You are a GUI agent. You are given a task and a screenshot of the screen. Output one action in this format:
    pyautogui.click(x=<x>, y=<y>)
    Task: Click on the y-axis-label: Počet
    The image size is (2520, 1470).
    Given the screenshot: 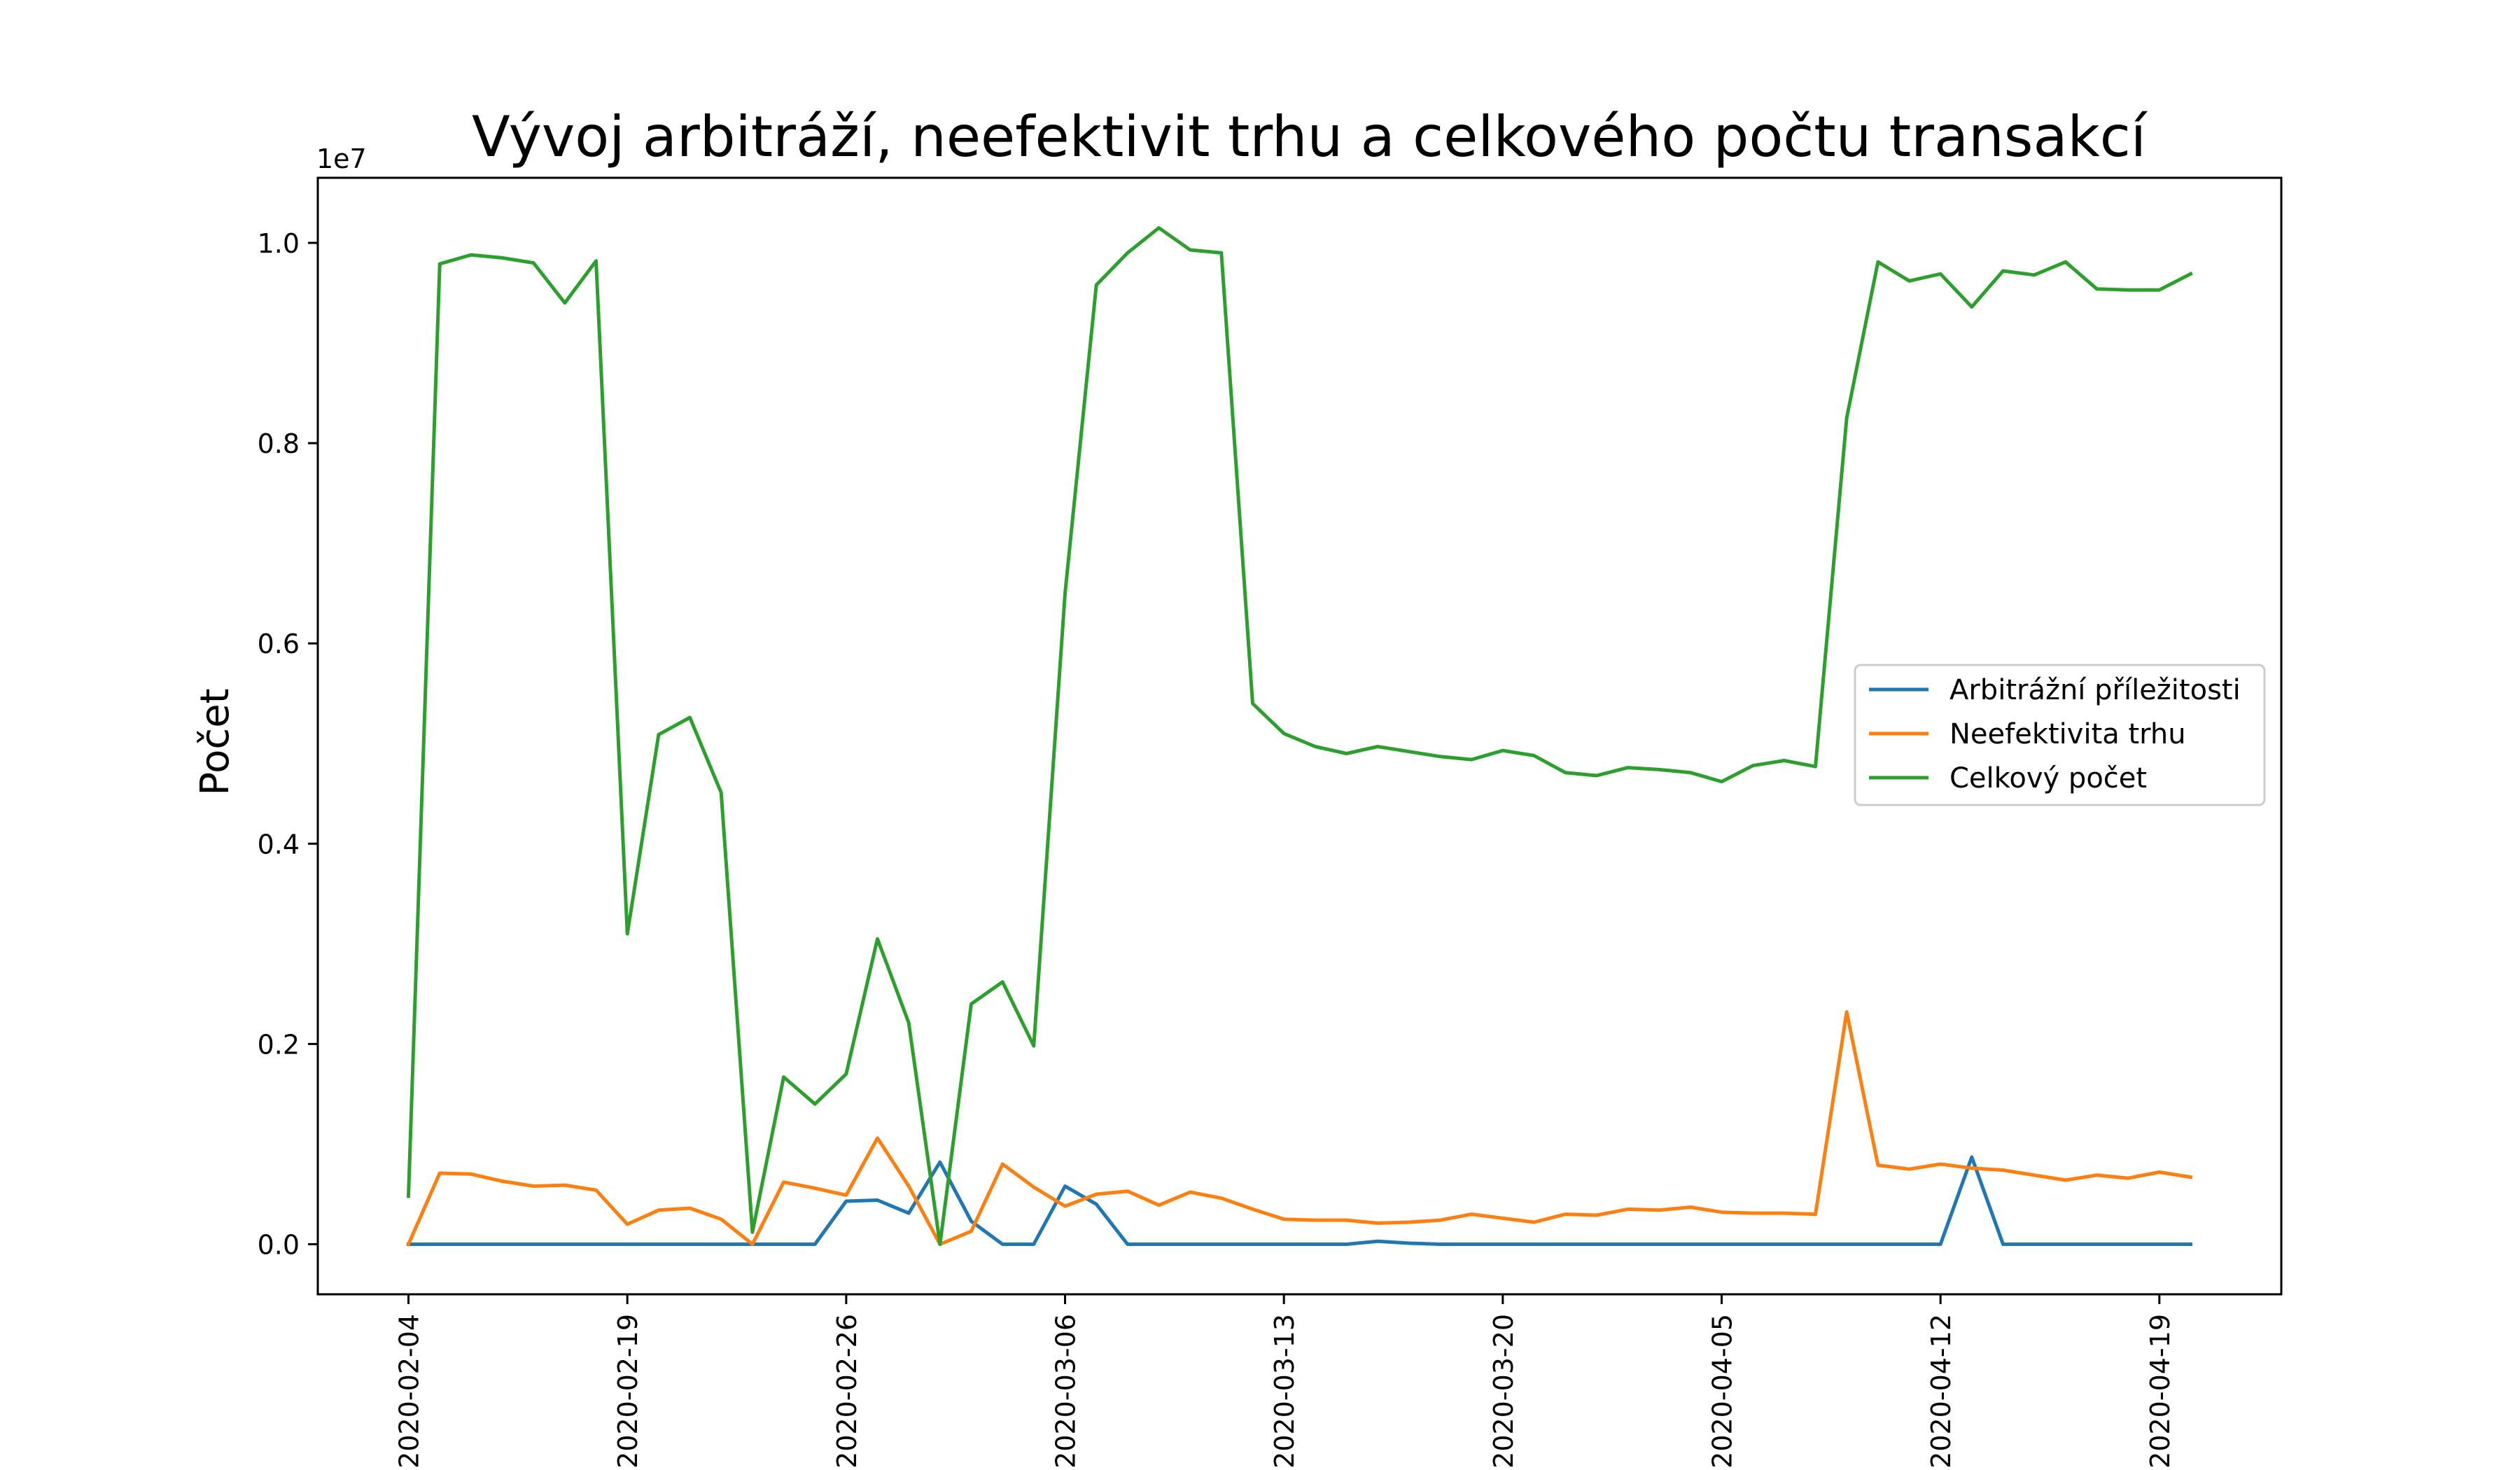 What is the action you would take?
    pyautogui.click(x=215, y=741)
    